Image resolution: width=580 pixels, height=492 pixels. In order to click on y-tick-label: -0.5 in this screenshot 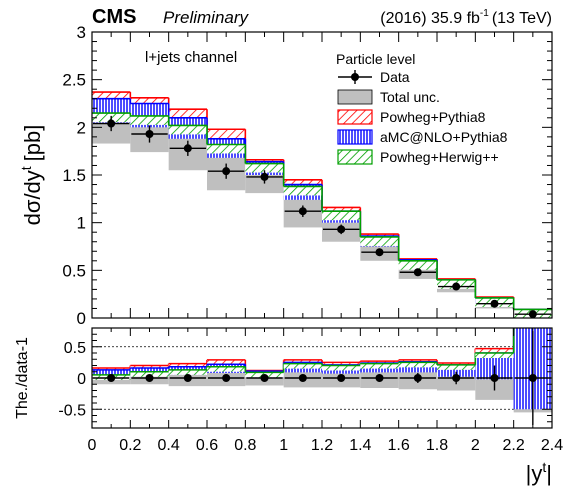, I will do `click(72, 410)`.